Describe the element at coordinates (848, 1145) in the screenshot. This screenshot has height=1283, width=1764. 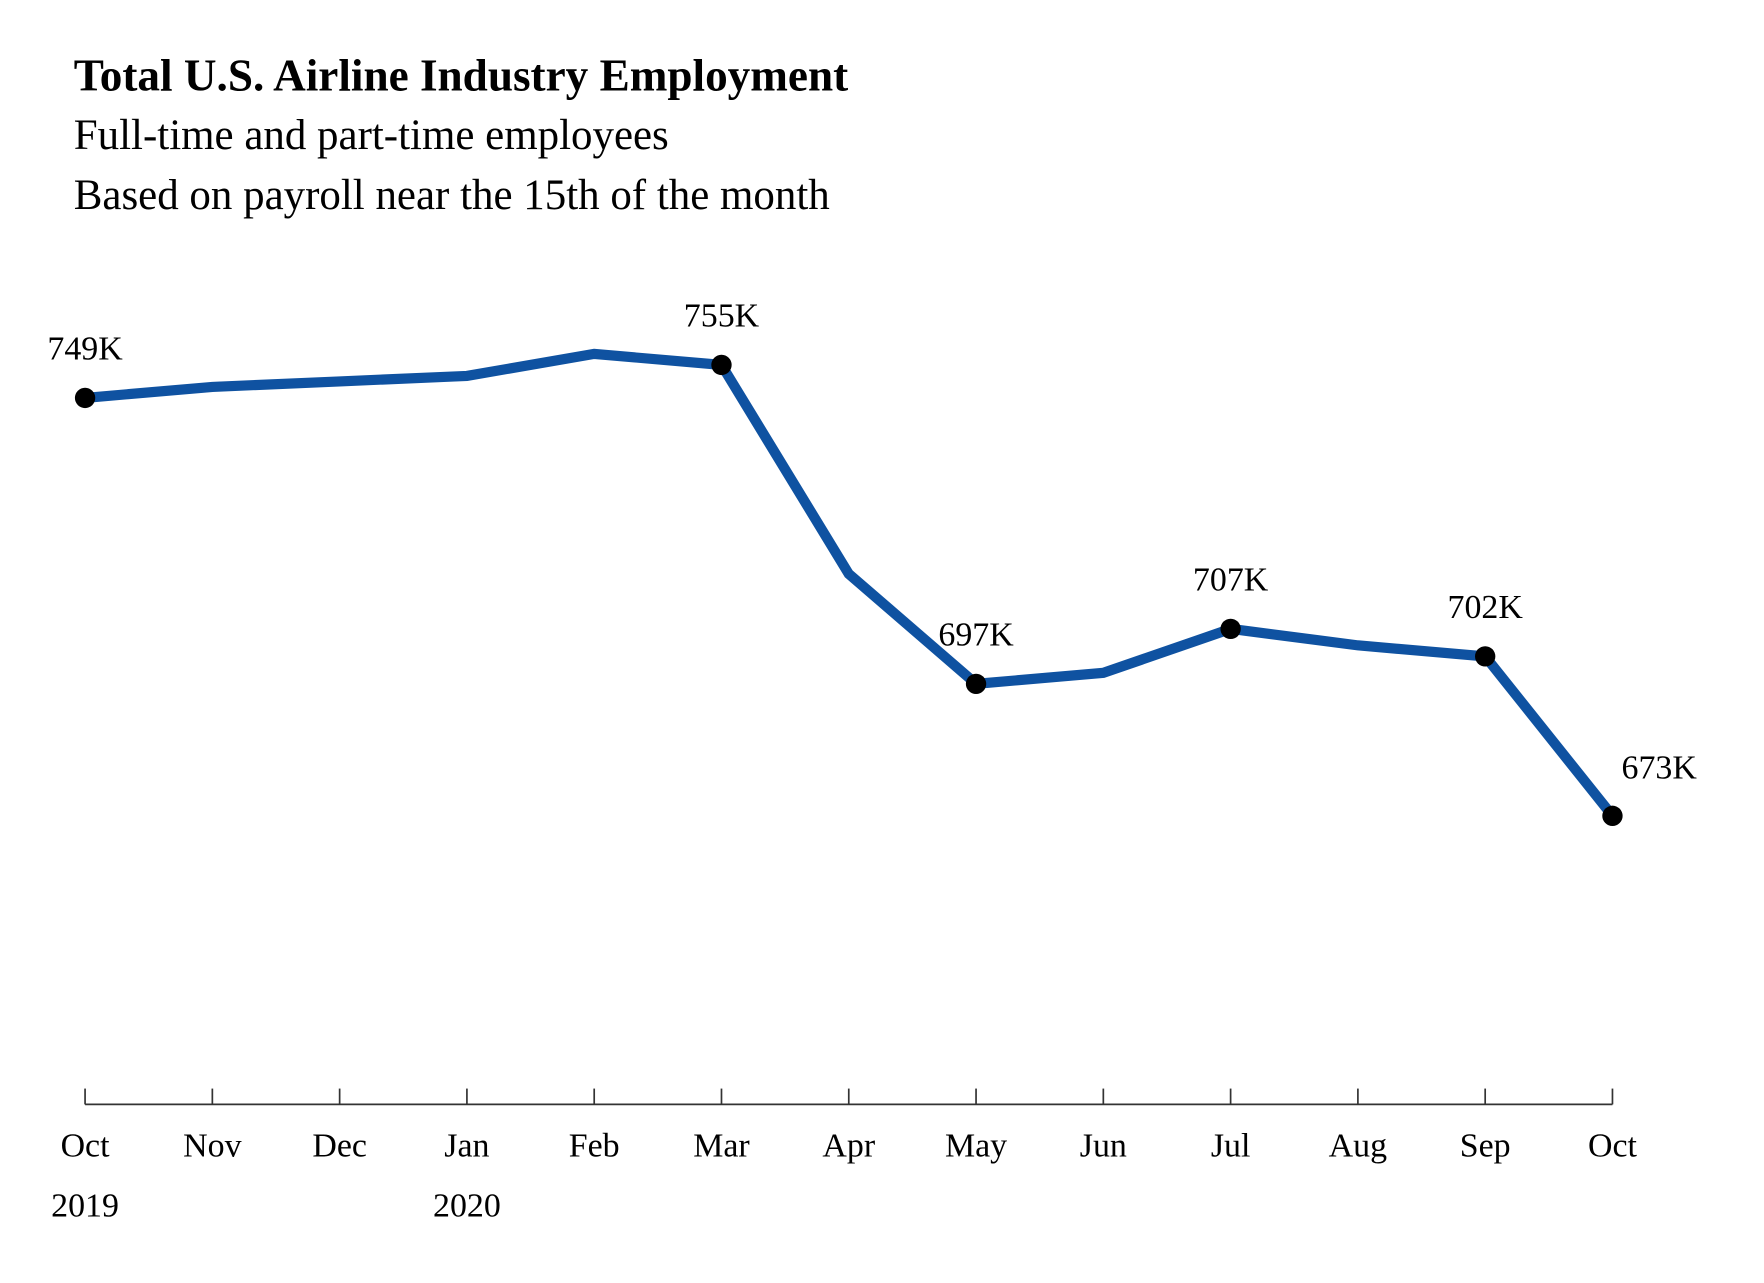
I see `x-tick-label: Apr` at that location.